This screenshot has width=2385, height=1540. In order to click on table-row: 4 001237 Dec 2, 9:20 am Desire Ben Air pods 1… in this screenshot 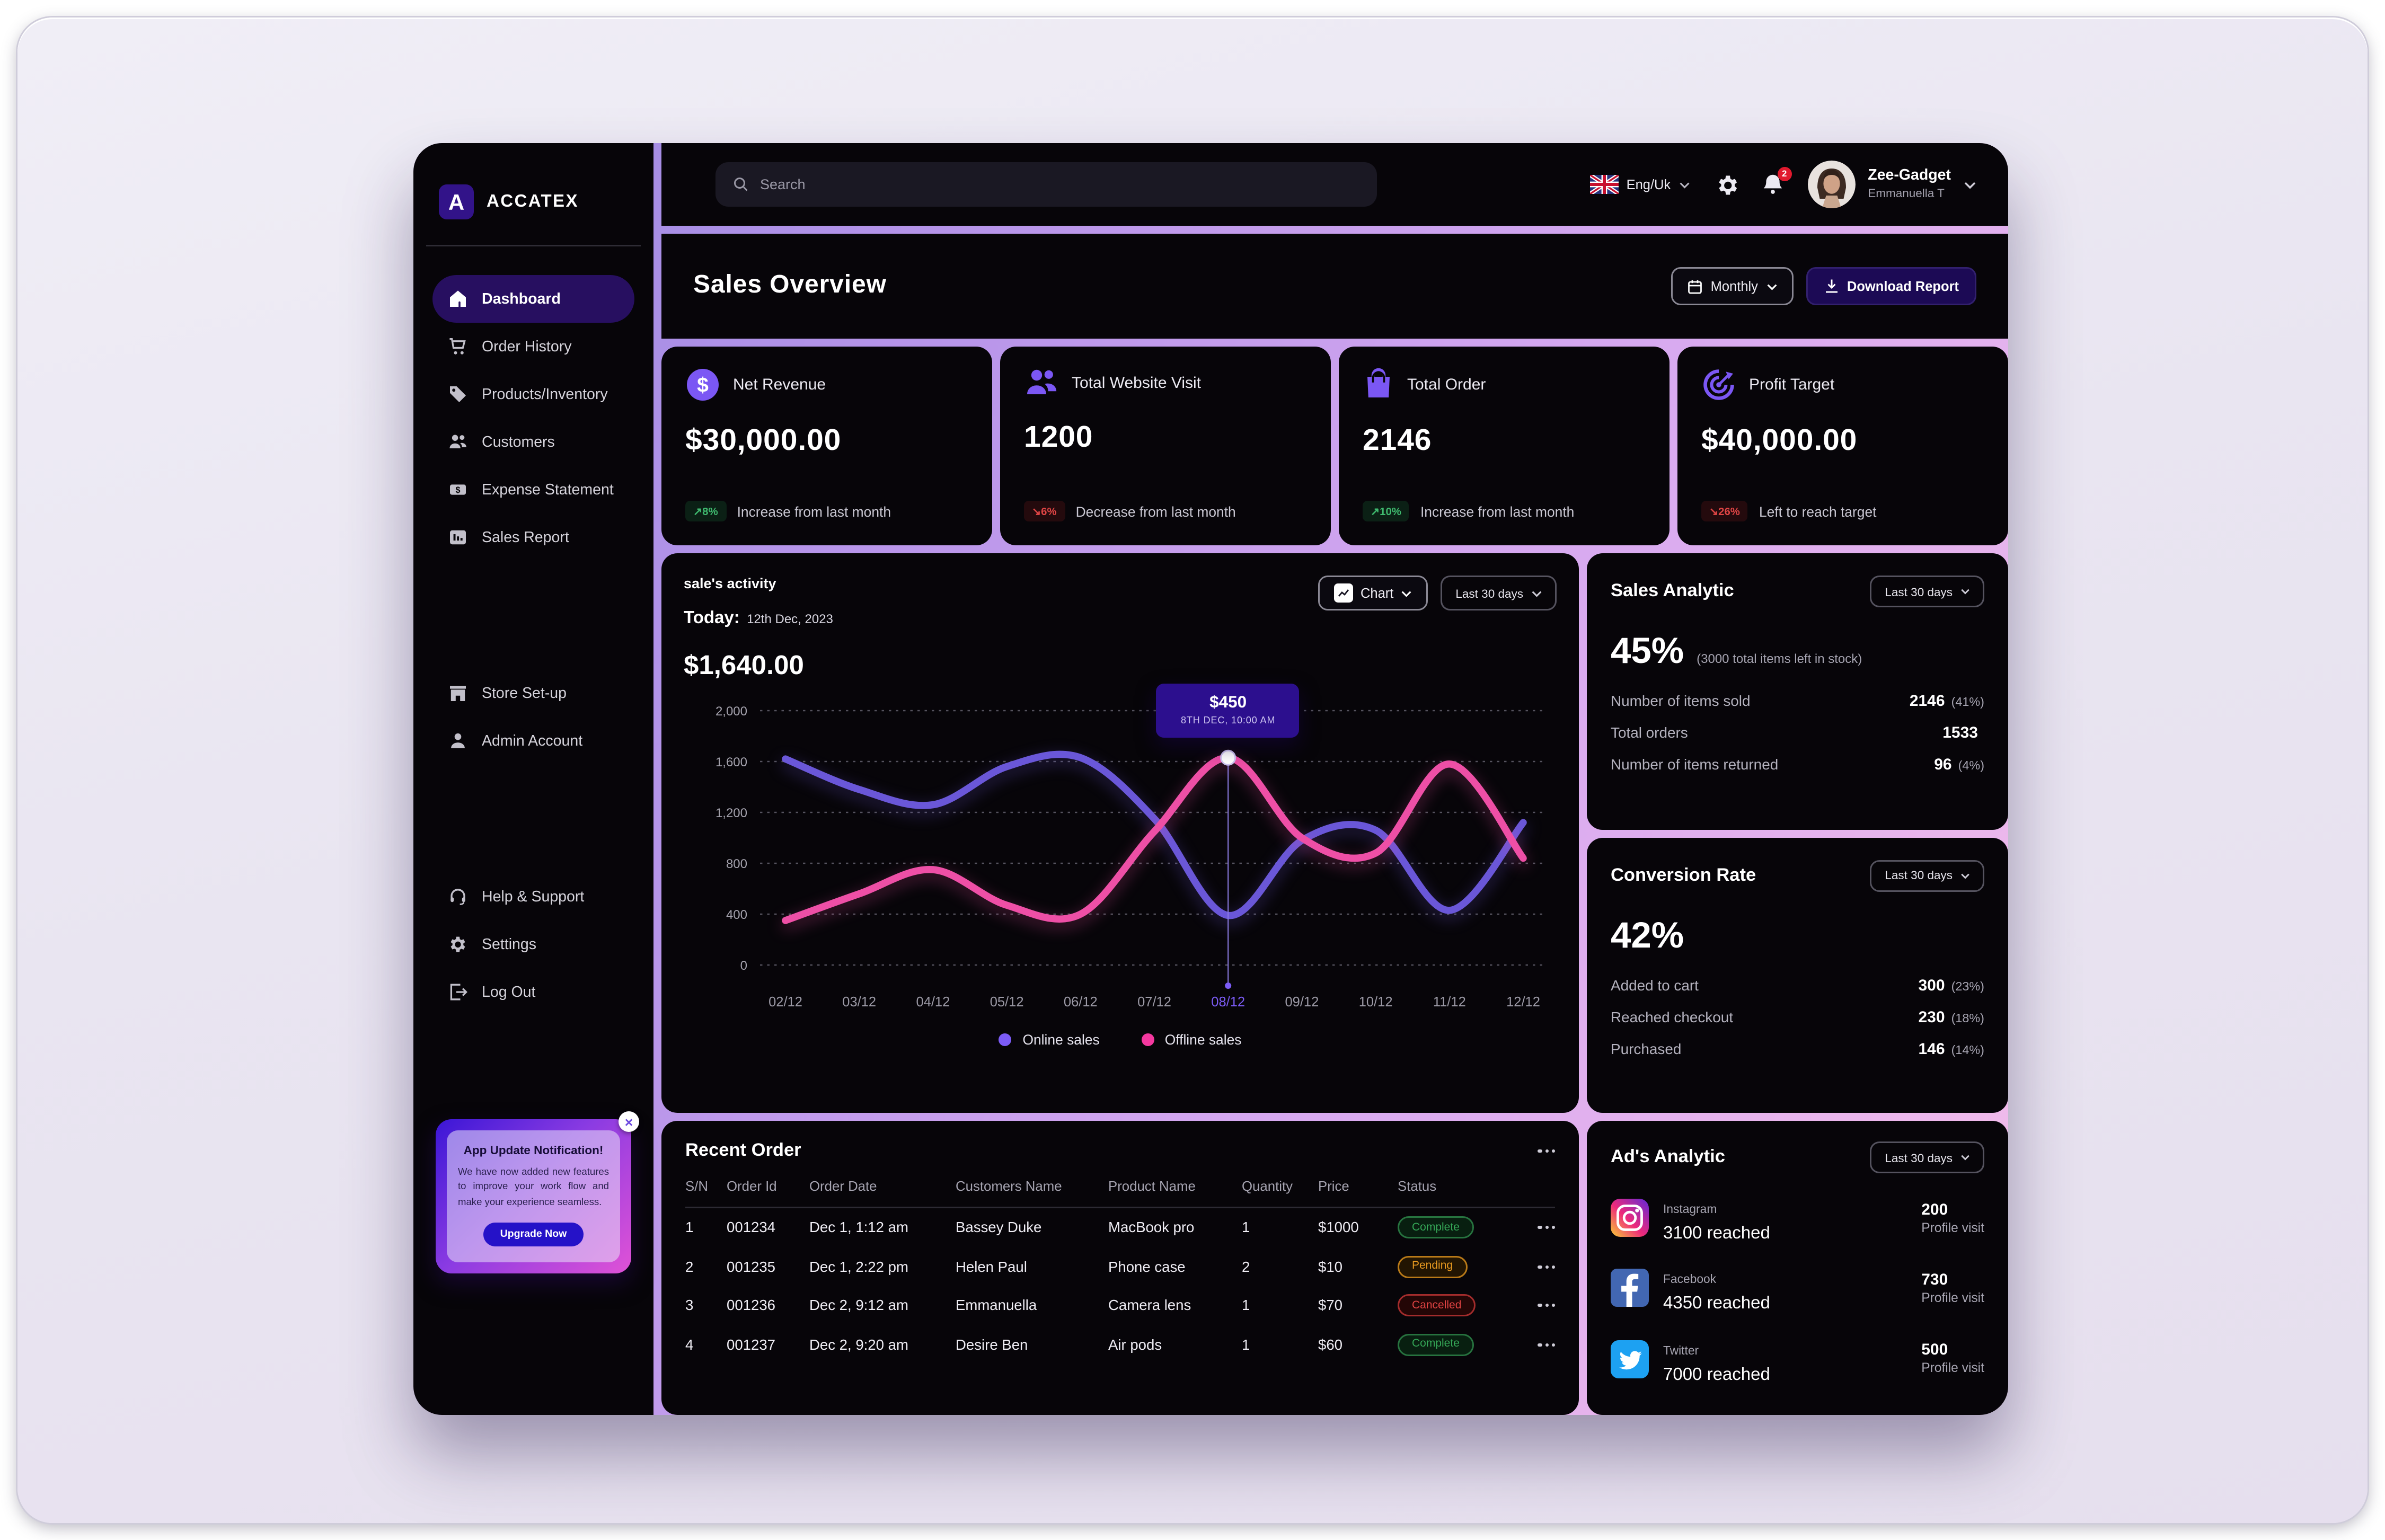, I will do `click(1120, 1345)`.